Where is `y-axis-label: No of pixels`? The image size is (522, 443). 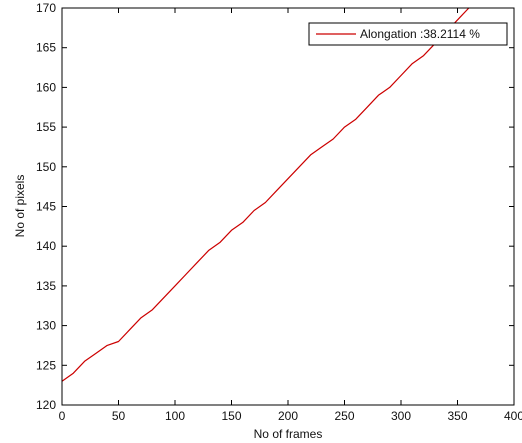 y-axis-label: No of pixels is located at coordinates (20, 206).